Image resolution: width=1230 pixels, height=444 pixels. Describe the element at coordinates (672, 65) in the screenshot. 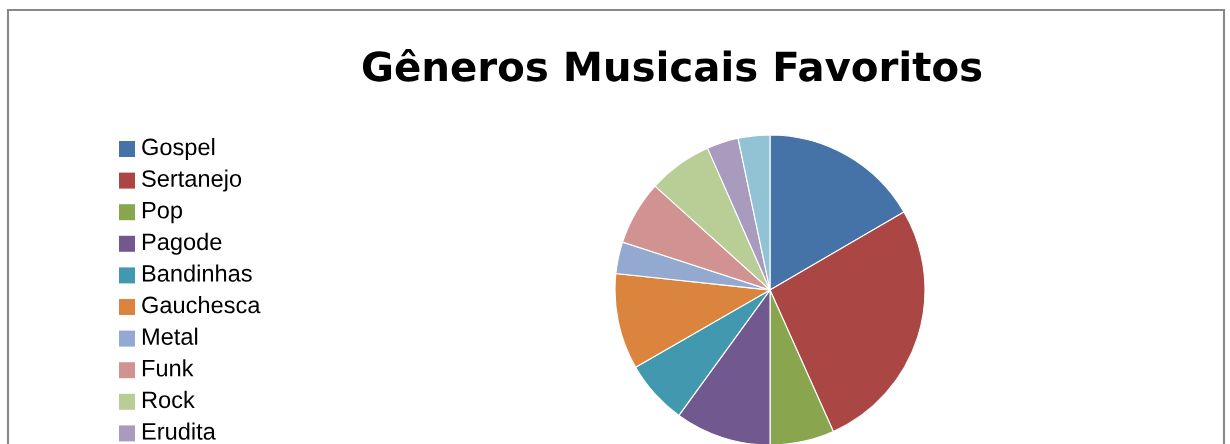

I see `chart-title: Gêneros Musicais Favoritos` at that location.